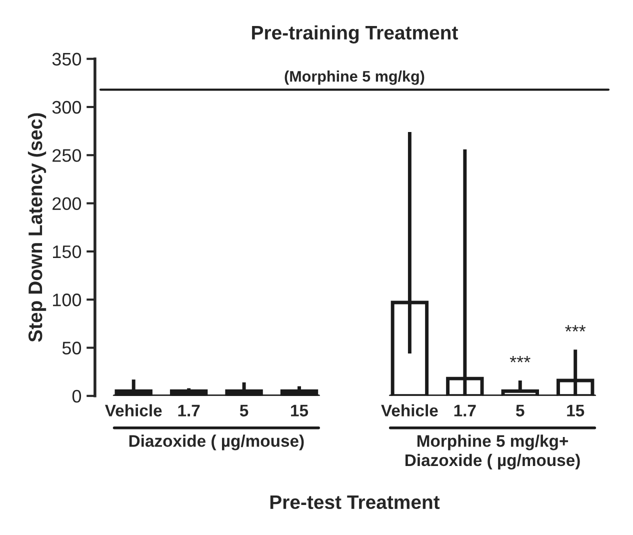 The height and width of the screenshot is (535, 633). Describe the element at coordinates (67, 251) in the screenshot. I see `y-tick-label: 150` at that location.